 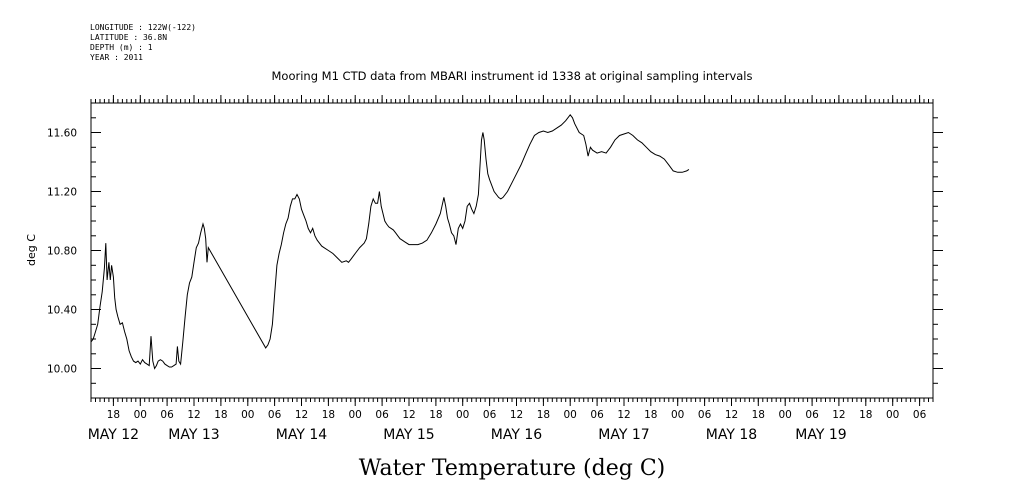 I want to click on meta-year: YEAR : 2011, so click(x=116, y=57).